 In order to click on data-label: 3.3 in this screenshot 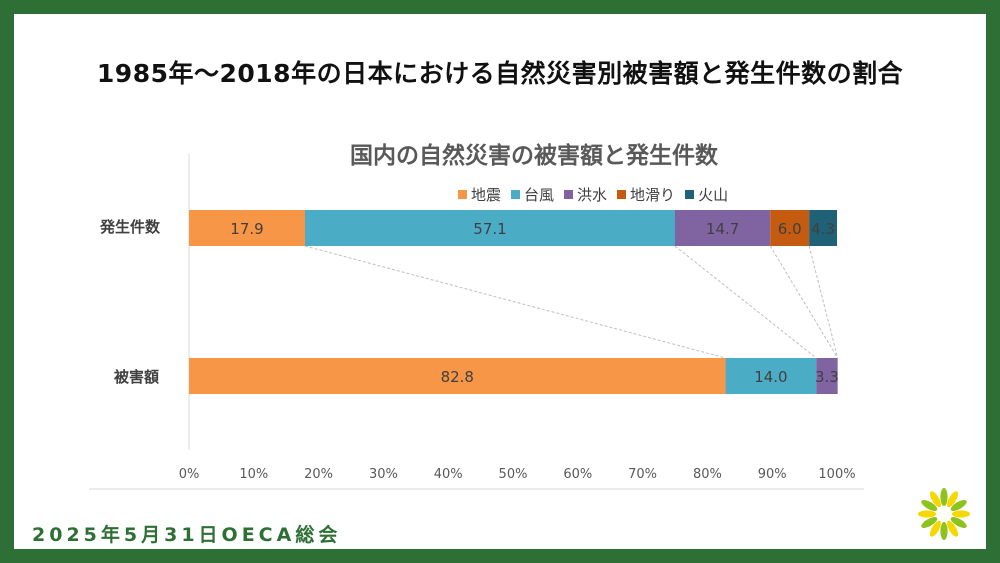, I will do `click(827, 377)`.